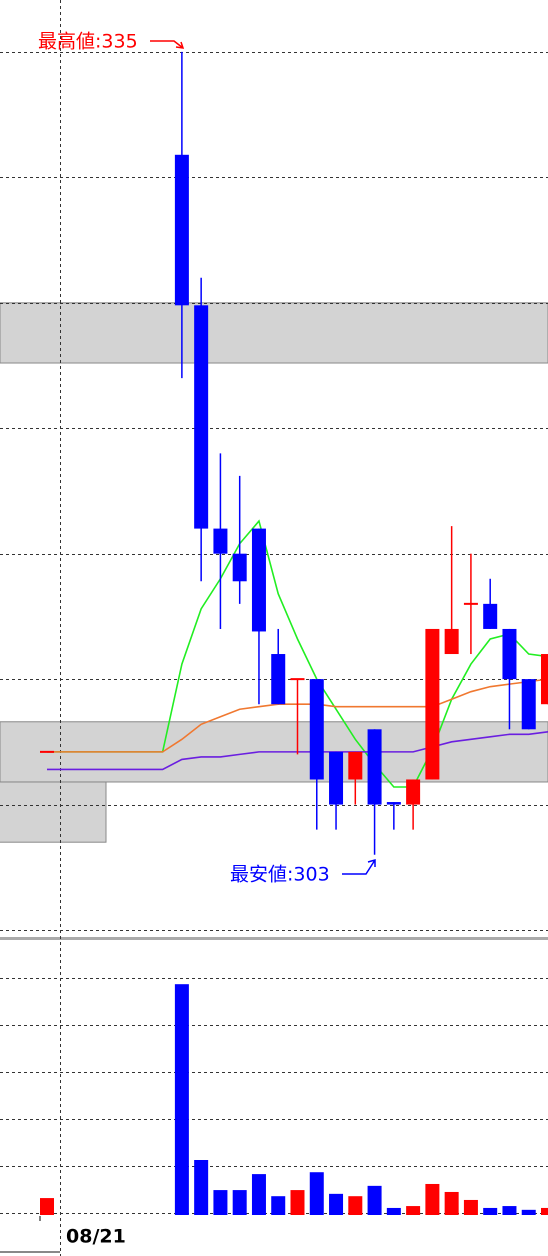 This screenshot has width=548, height=1256. Describe the element at coordinates (88, 42) in the screenshot. I see `high-annotation: 最高値:335` at that location.